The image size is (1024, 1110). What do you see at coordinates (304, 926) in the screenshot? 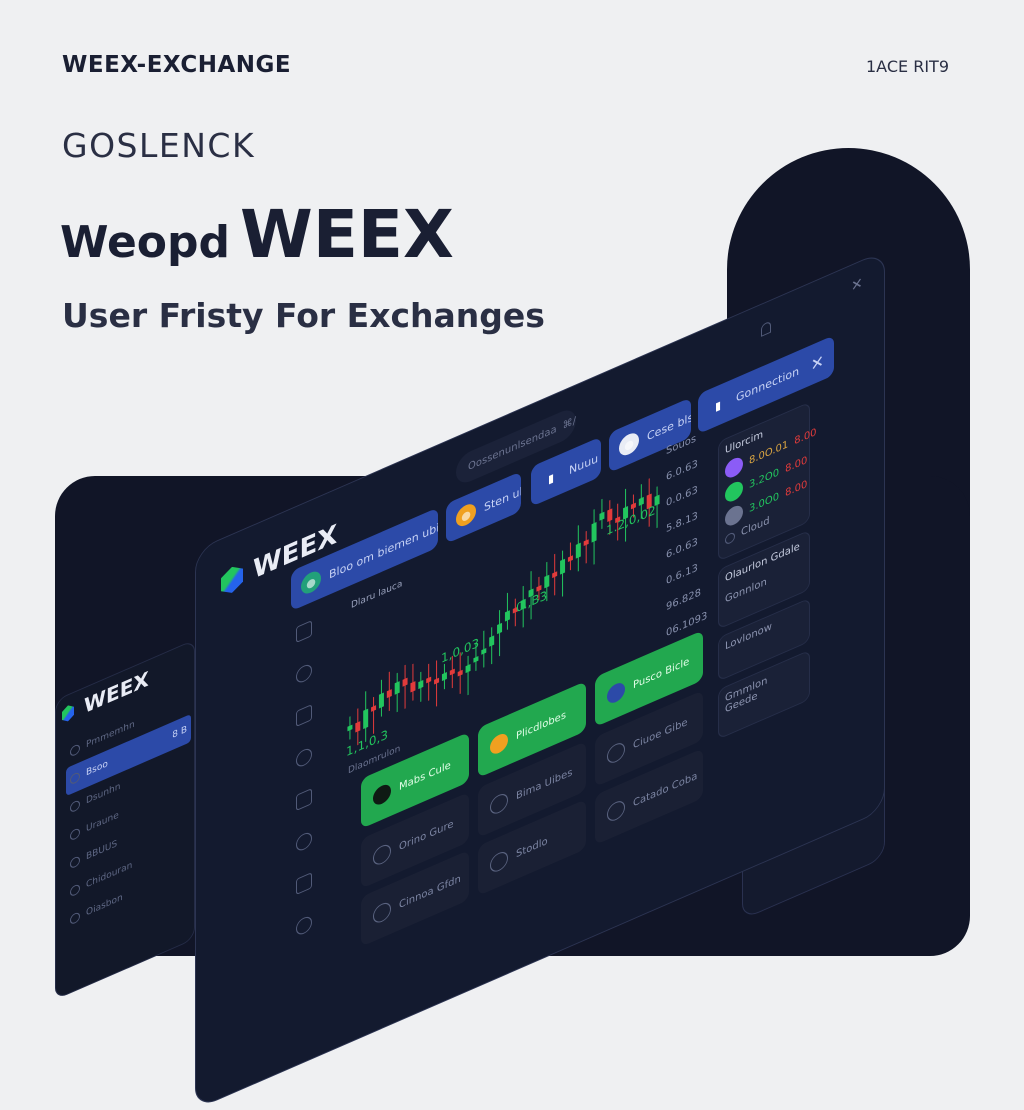
I see `settings-icon` at bounding box center [304, 926].